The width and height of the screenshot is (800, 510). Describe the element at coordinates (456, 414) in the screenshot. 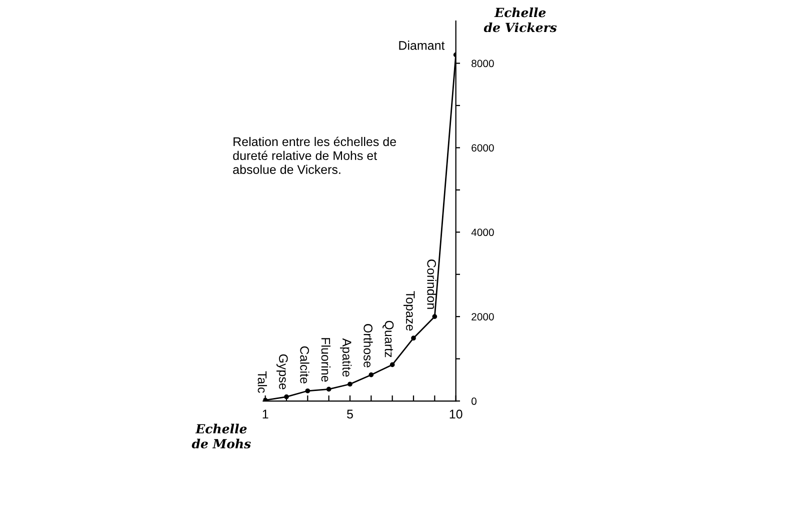

I see `x-tick-label: 10` at that location.